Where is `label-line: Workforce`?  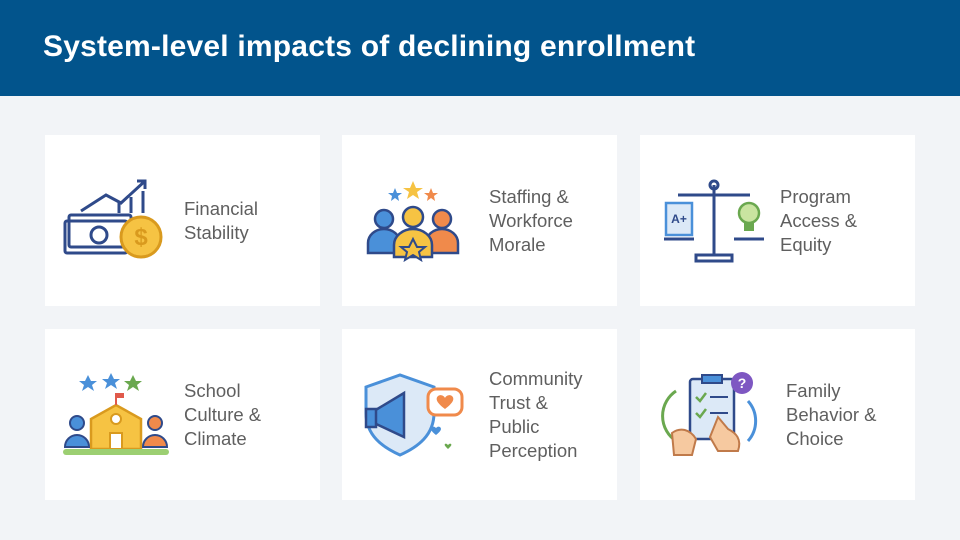 label-line: Workforce is located at coordinates (531, 220).